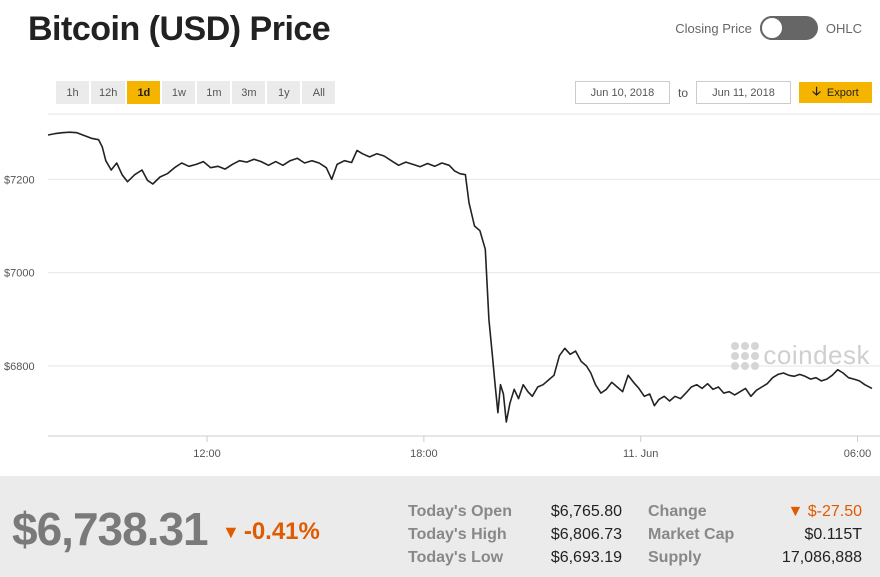 This screenshot has width=880, height=577. I want to click on range-button-all: All, so click(319, 92).